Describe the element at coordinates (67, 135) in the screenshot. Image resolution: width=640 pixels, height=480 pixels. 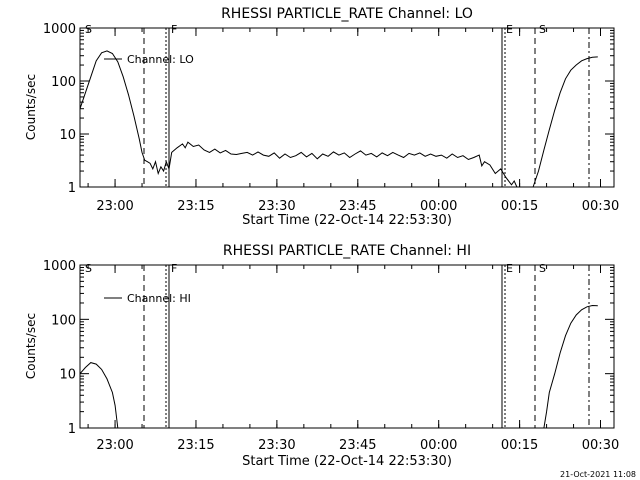
I see `panel-lo-ytick-label: 10` at that location.